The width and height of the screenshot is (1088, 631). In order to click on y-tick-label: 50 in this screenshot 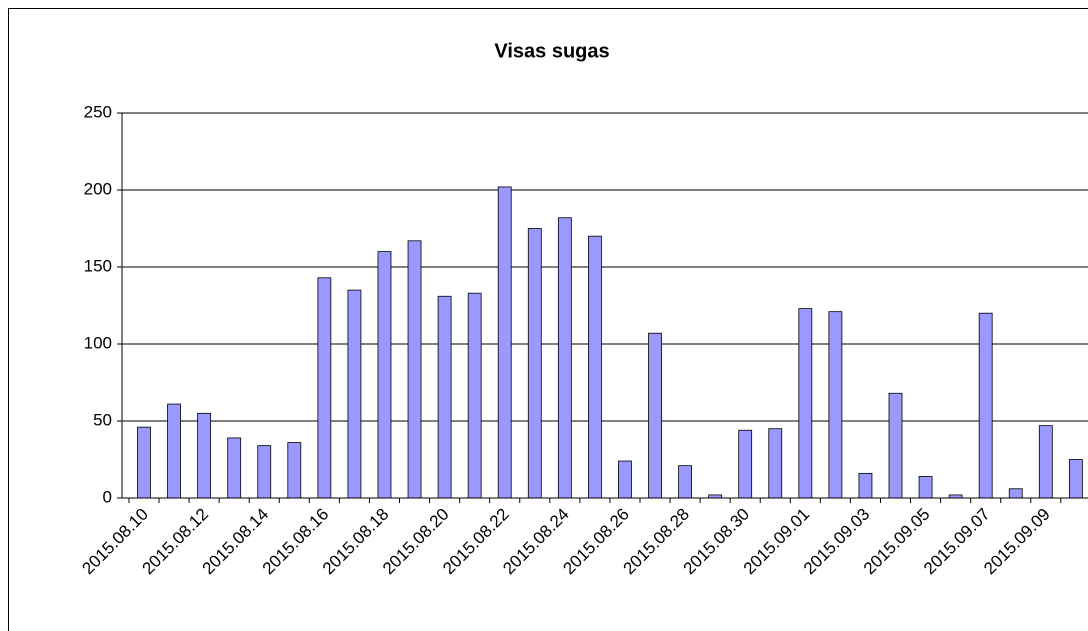, I will do `click(102, 419)`.